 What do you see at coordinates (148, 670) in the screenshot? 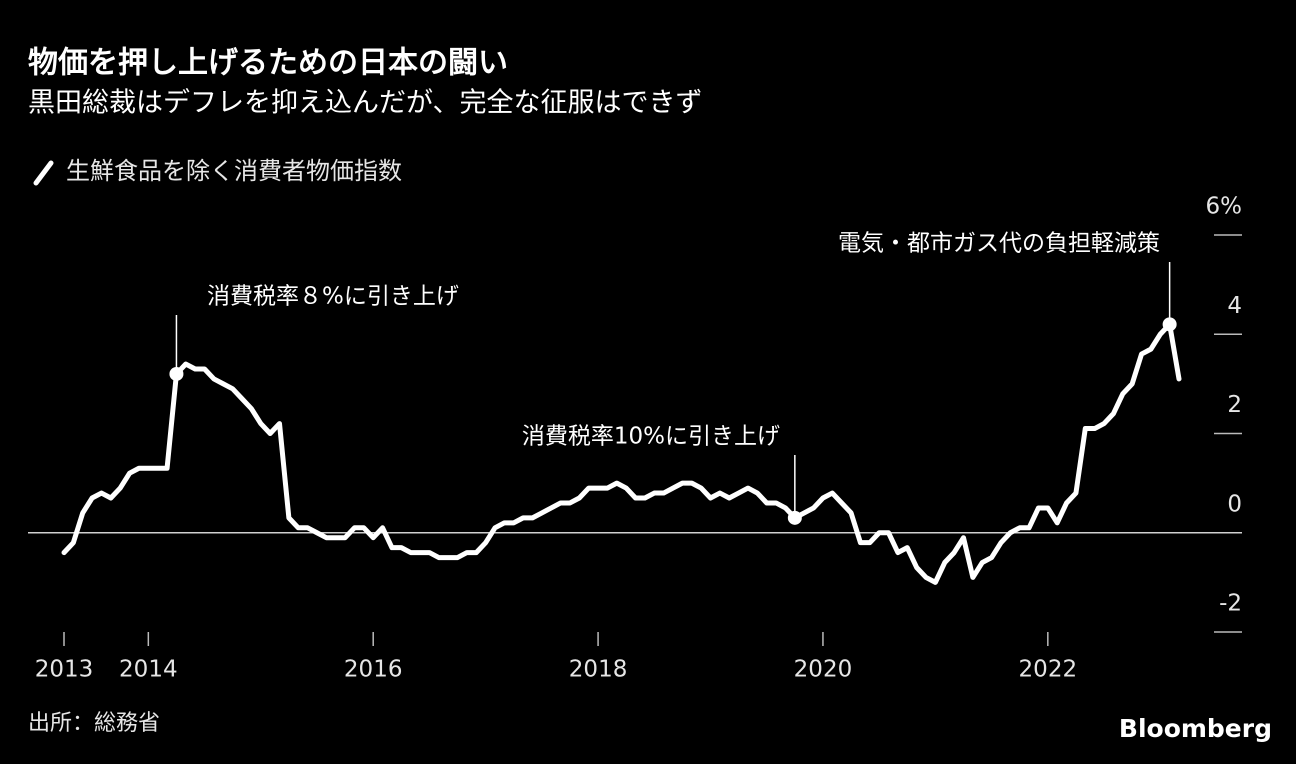
I see `x-tick-label: 2014` at bounding box center [148, 670].